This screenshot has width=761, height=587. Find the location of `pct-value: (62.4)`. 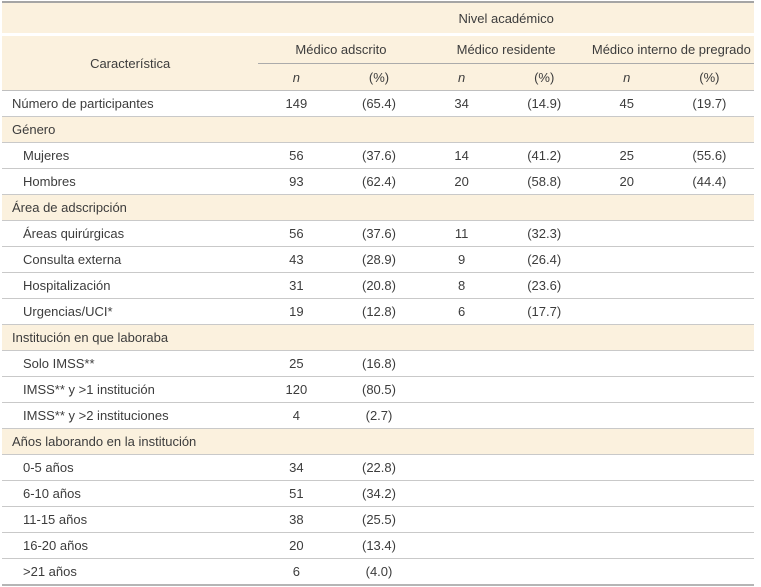

pct-value: (62.4) is located at coordinates (379, 181).